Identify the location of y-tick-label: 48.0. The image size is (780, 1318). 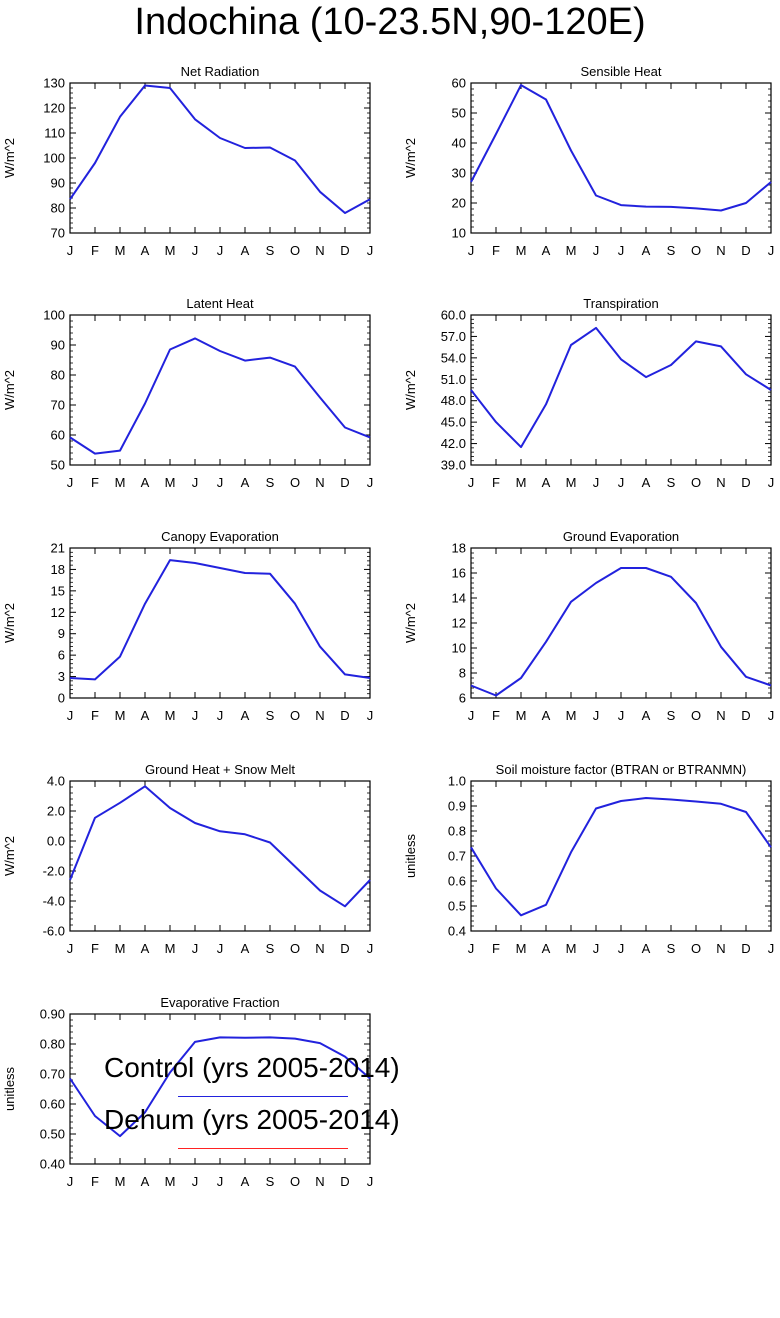
(453, 400).